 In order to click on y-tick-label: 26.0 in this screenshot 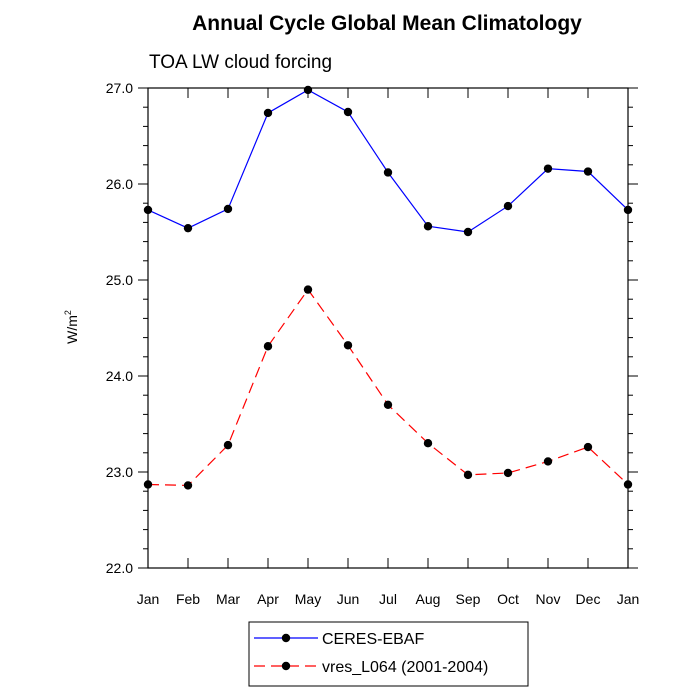, I will do `click(119, 184)`.